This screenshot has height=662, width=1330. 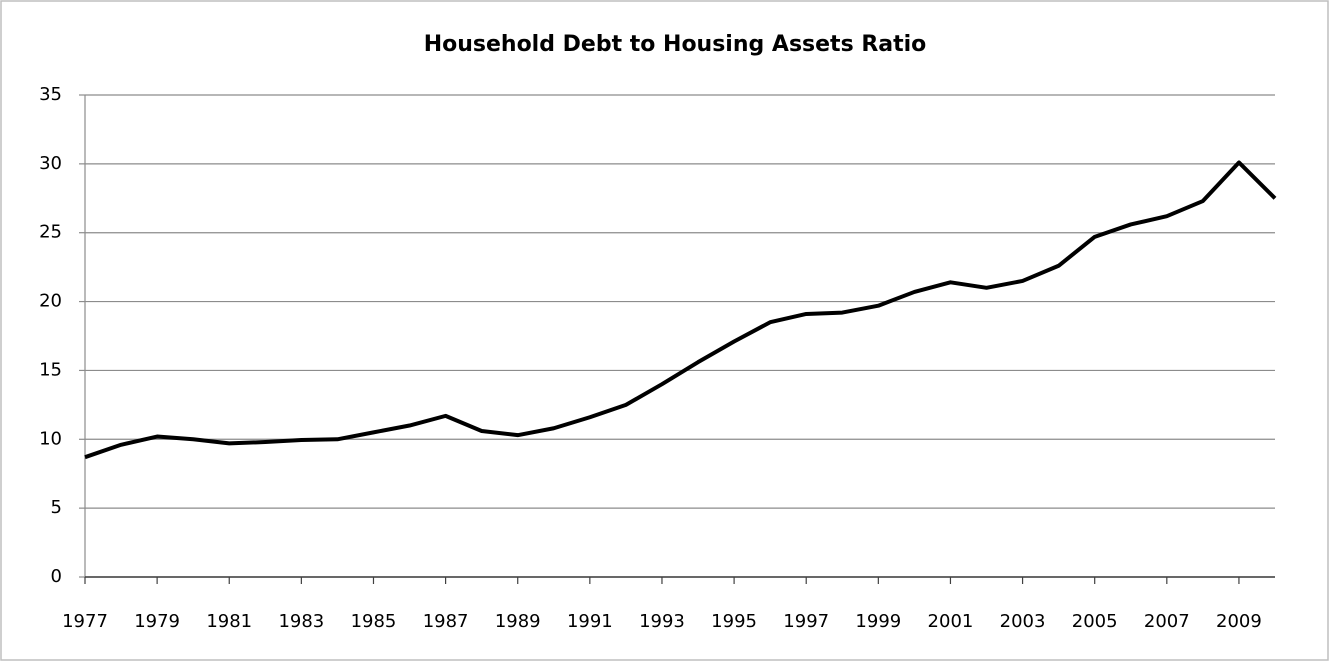 What do you see at coordinates (1023, 621) in the screenshot?
I see `x-tick-label: 2003` at bounding box center [1023, 621].